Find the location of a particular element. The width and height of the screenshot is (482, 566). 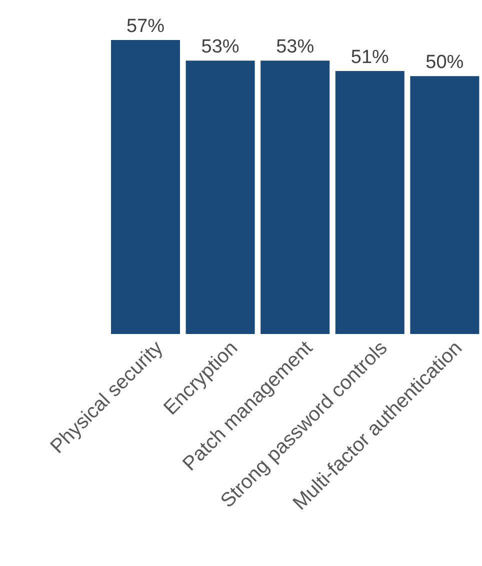

data-label: 51% is located at coordinates (370, 57).